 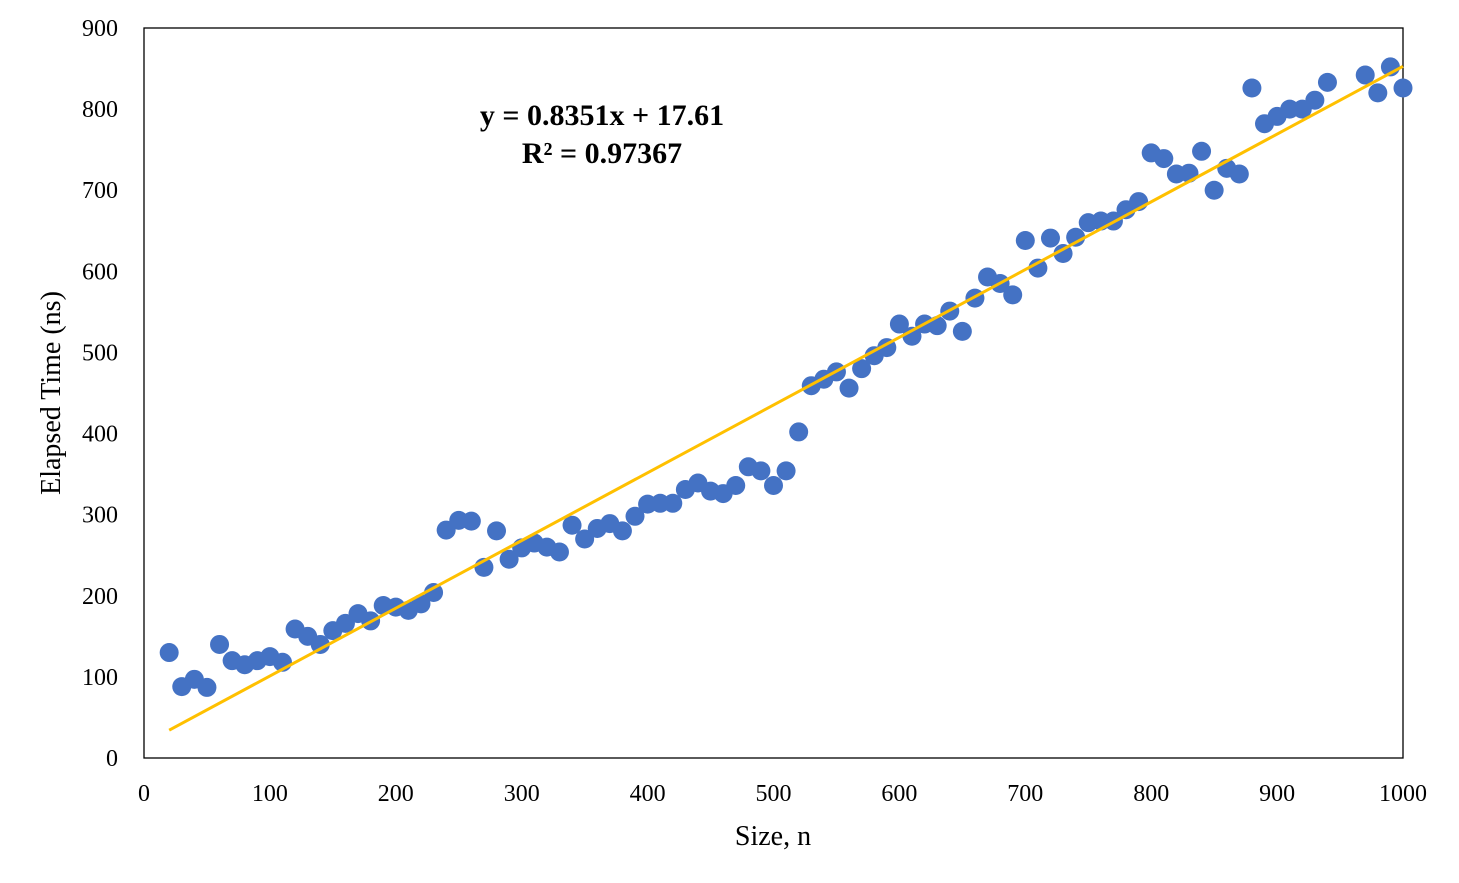 What do you see at coordinates (100, 191) in the screenshot?
I see `y-tick-label: 700` at bounding box center [100, 191].